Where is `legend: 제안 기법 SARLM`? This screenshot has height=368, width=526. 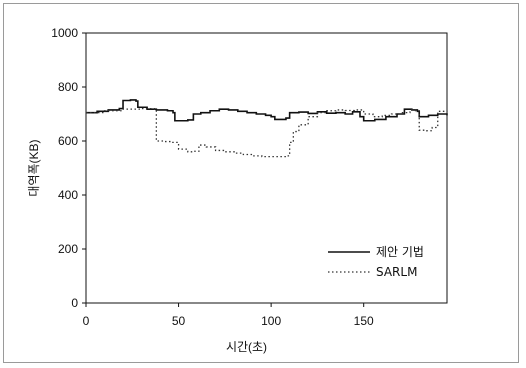
legend: 제안 기법 SARLM is located at coordinates (376, 262).